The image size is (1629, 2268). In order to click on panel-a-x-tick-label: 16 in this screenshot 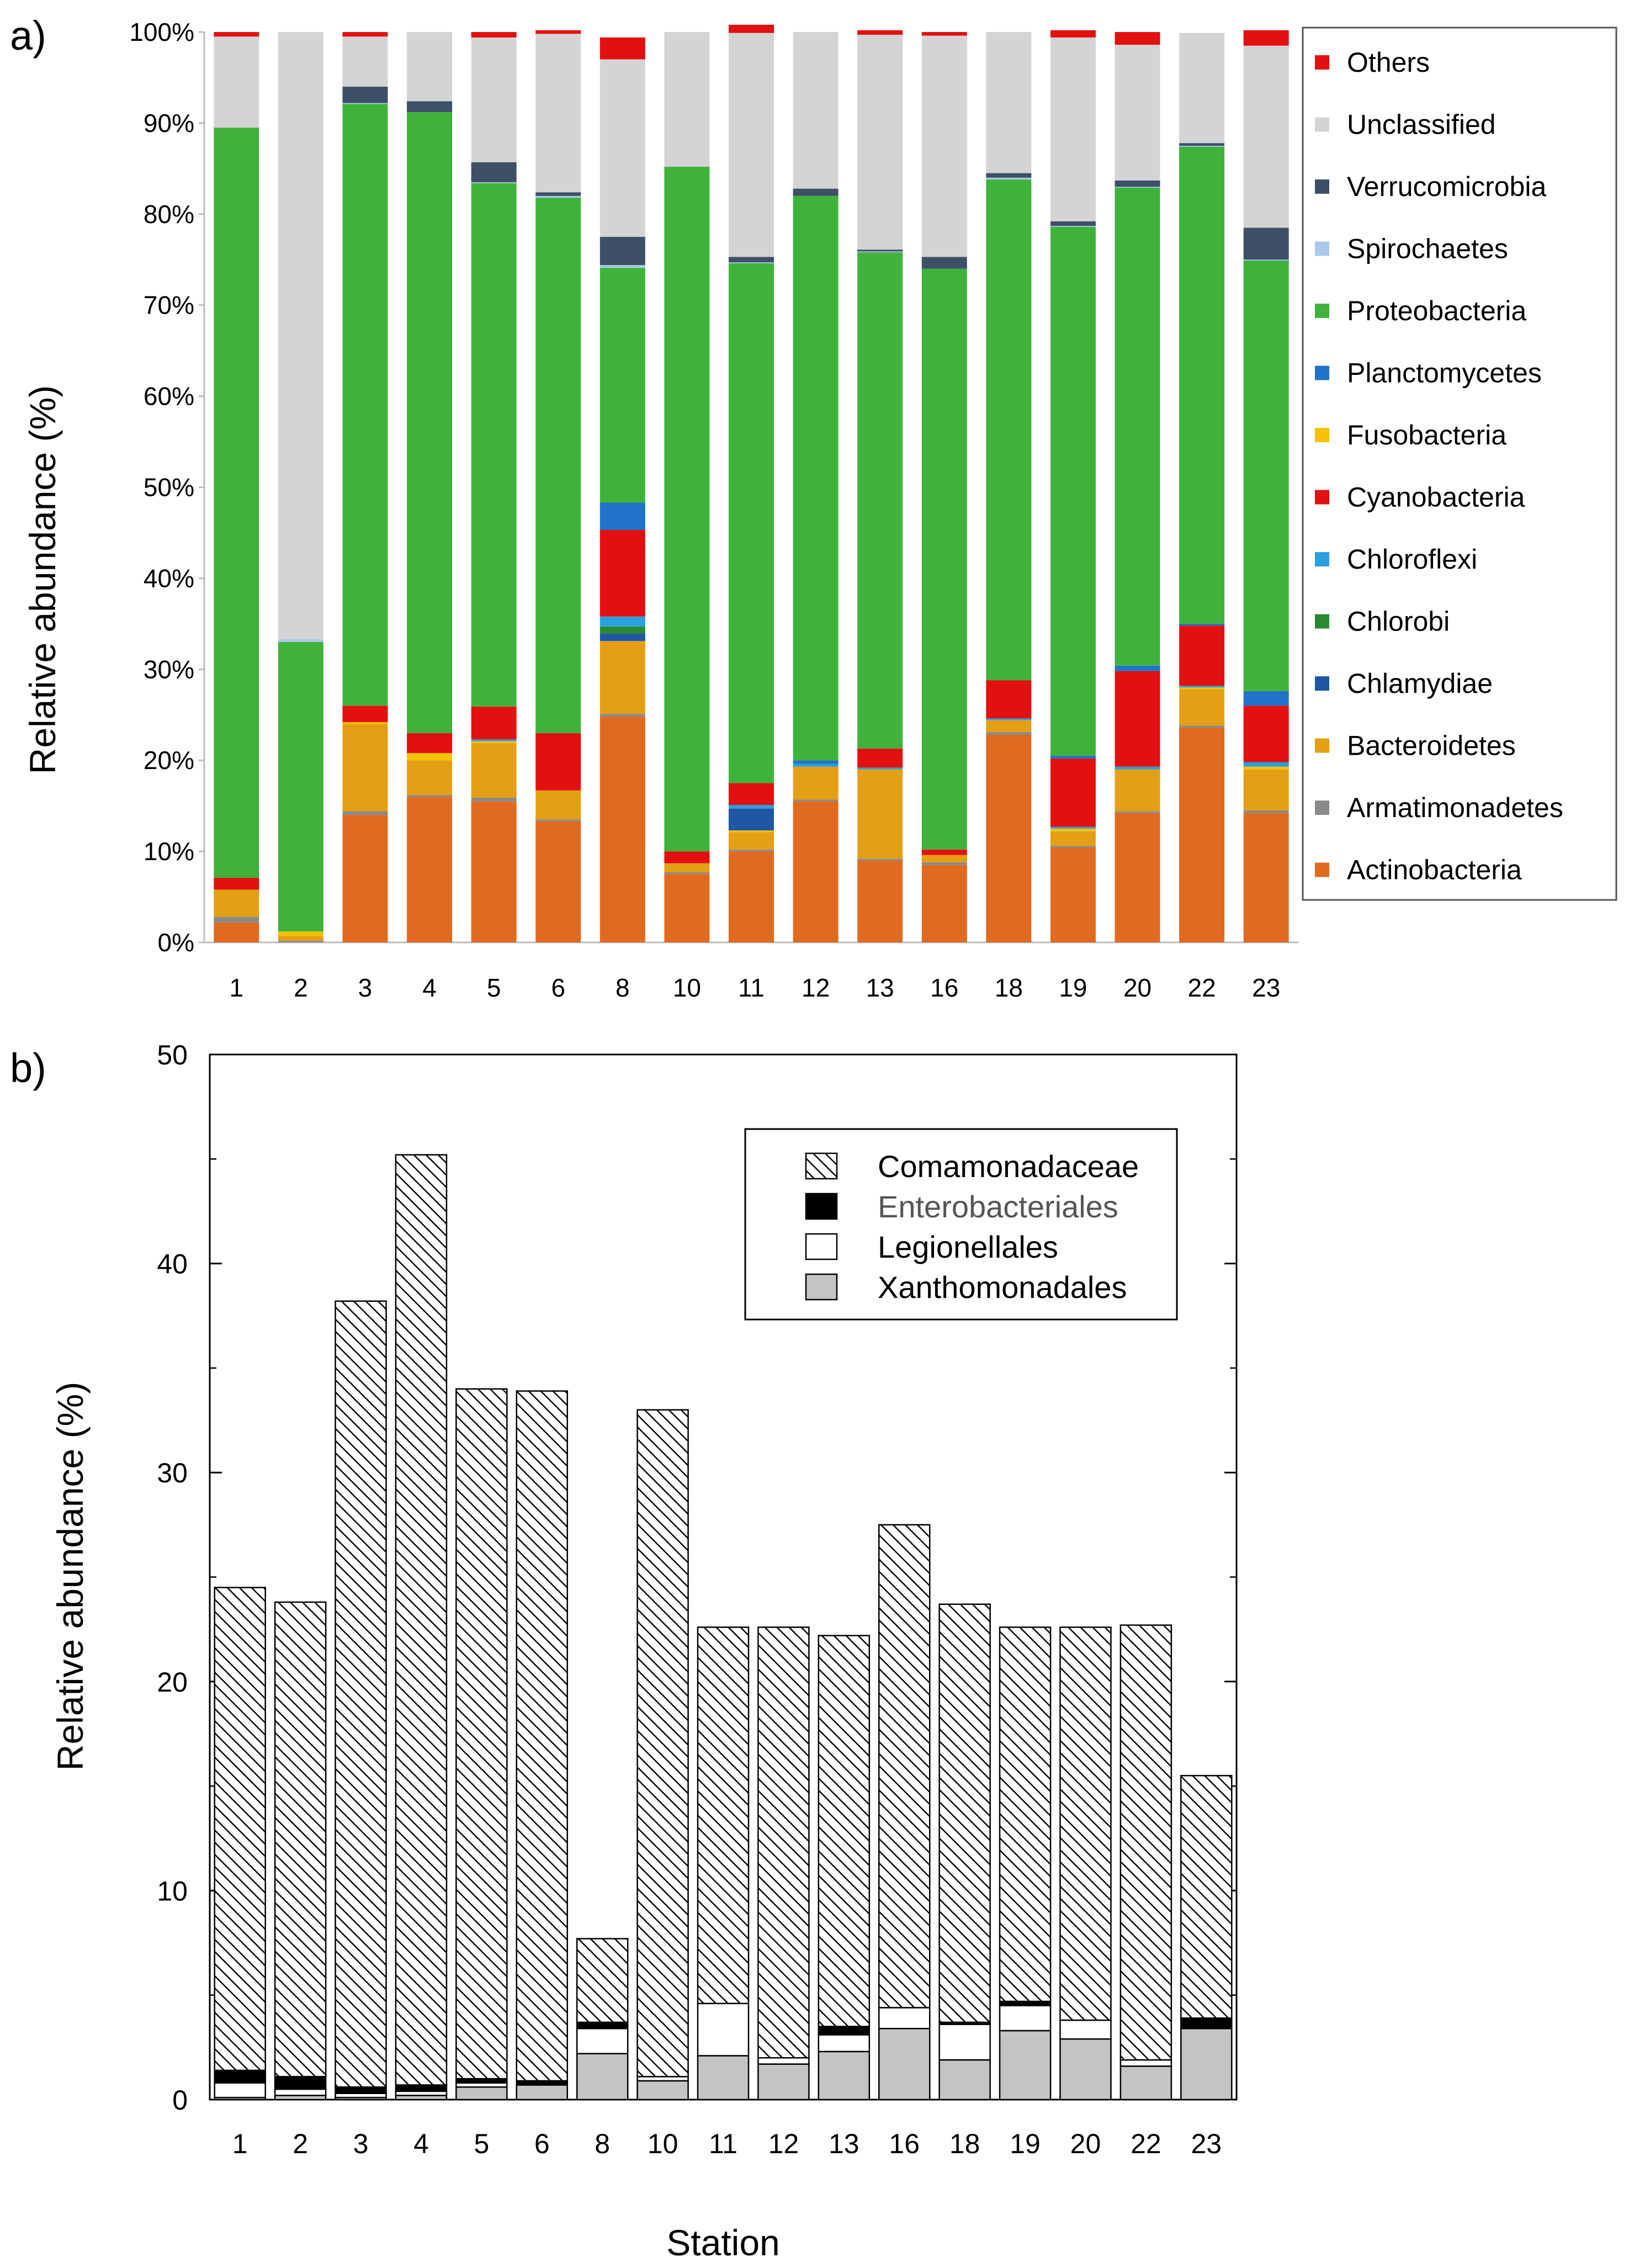, I will do `click(944, 988)`.